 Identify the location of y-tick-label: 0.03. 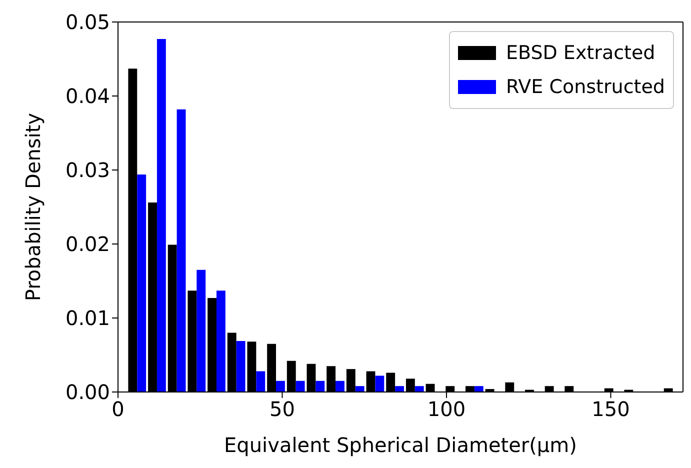
(87, 170).